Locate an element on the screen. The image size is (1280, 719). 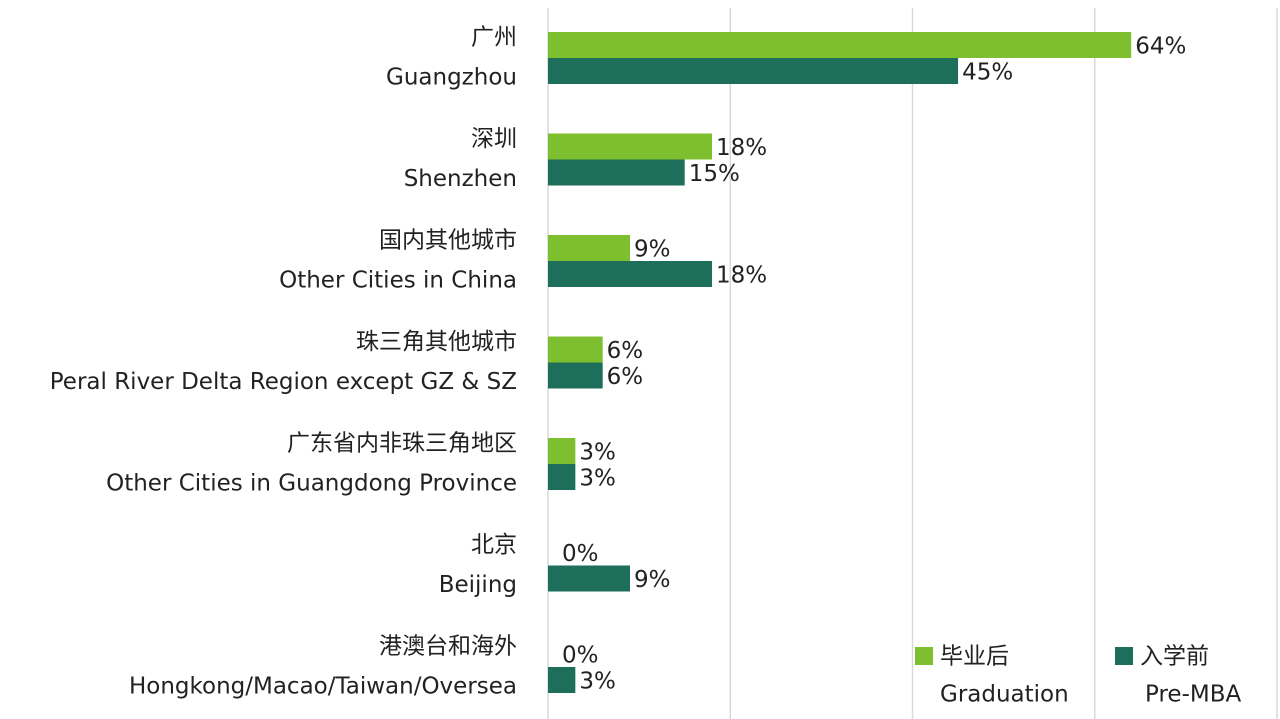
category-label-en: Shenzhen is located at coordinates (460, 179).